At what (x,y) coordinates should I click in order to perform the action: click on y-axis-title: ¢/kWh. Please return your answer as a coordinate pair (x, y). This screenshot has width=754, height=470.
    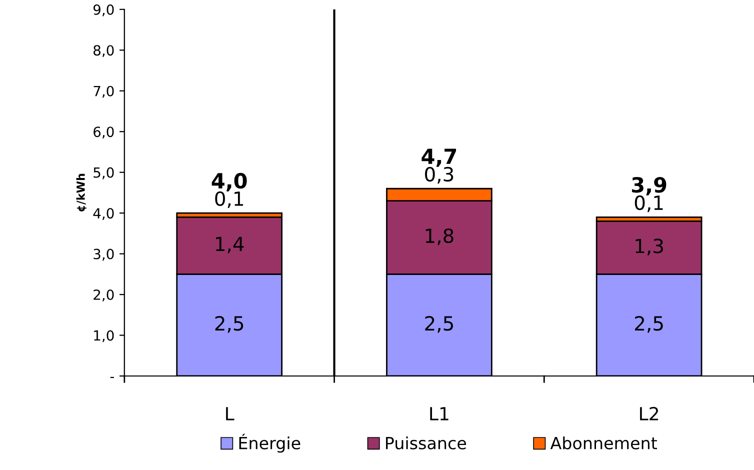
    Looking at the image, I should click on (81, 193).